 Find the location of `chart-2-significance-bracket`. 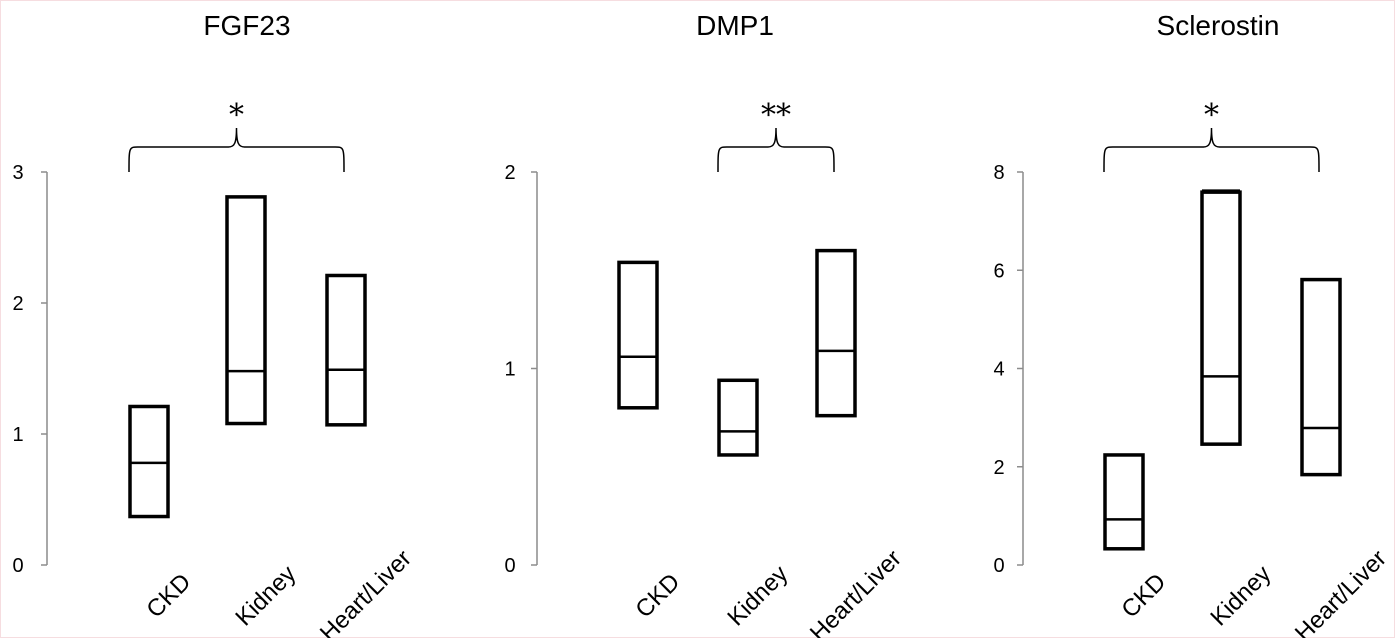

chart-2-significance-bracket is located at coordinates (776, 150).